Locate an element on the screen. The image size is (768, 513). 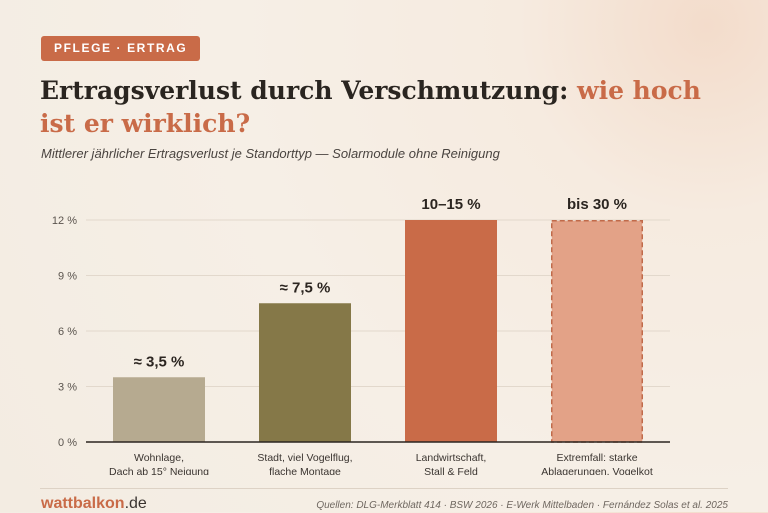
bar-data-label: ≈ 7,5 % is located at coordinates (305, 287).